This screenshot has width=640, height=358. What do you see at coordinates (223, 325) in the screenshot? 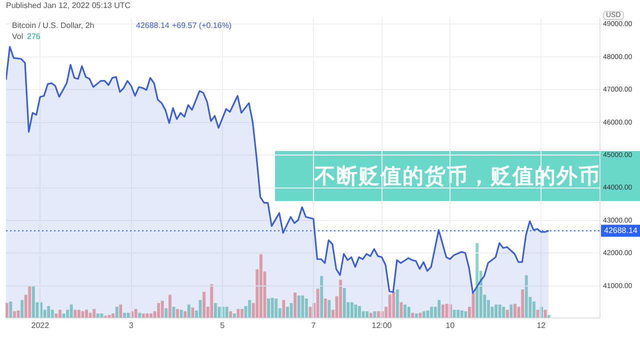
I see `x-tick-label: 5` at bounding box center [223, 325].